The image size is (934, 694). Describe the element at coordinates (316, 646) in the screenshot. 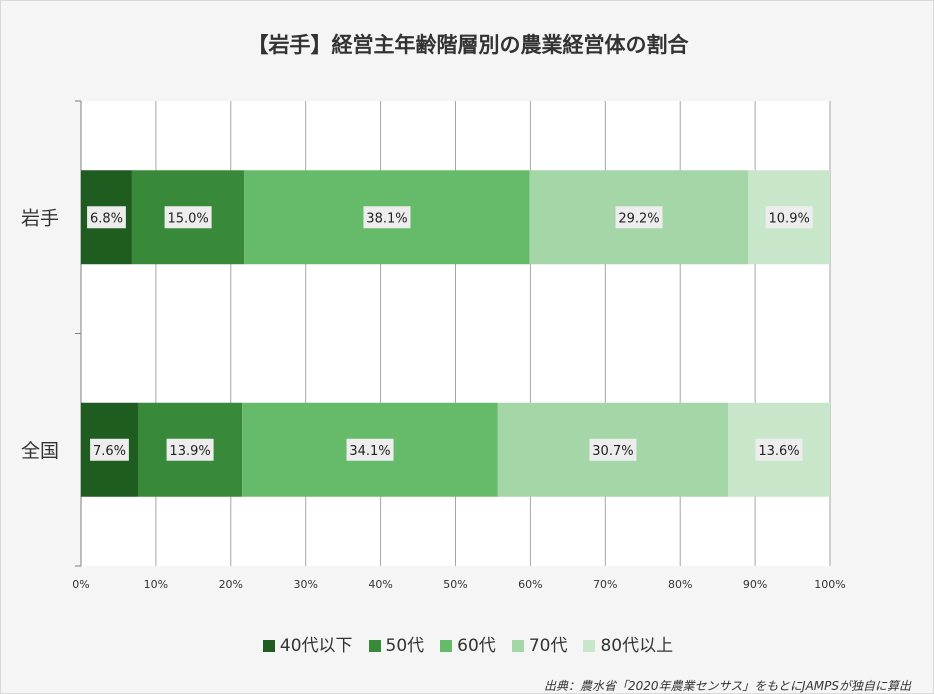

I see `legend-label: 40代以下` at that location.